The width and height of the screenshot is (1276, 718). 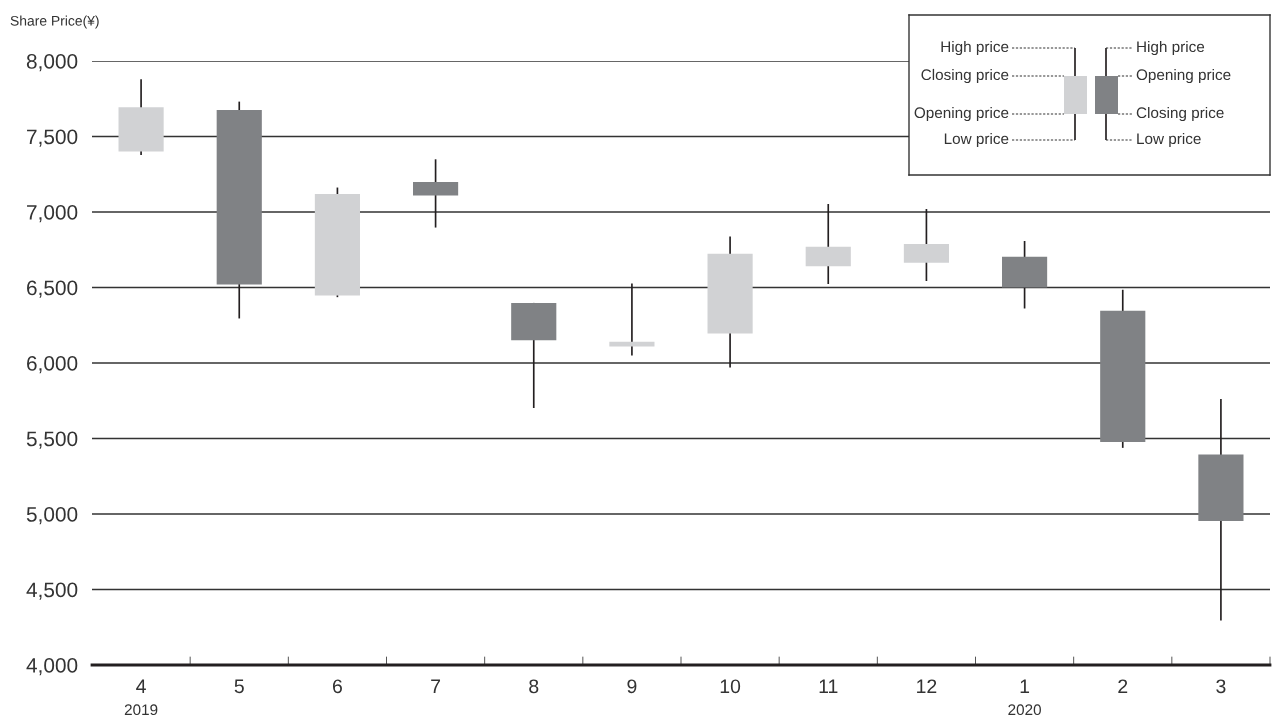 I want to click on x-tick-label: 10, so click(x=730, y=686).